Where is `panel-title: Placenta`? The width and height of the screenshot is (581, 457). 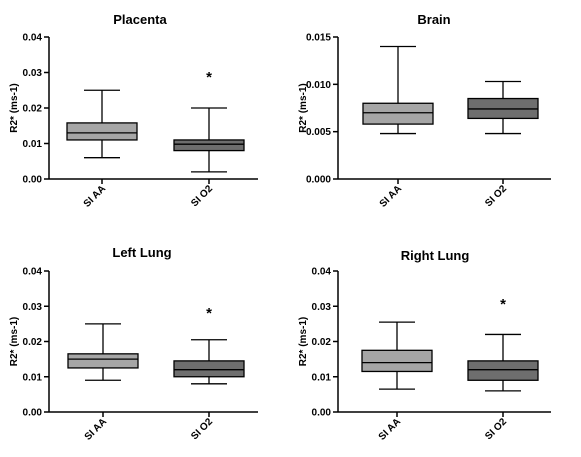
panel-title: Placenta is located at coordinates (140, 19).